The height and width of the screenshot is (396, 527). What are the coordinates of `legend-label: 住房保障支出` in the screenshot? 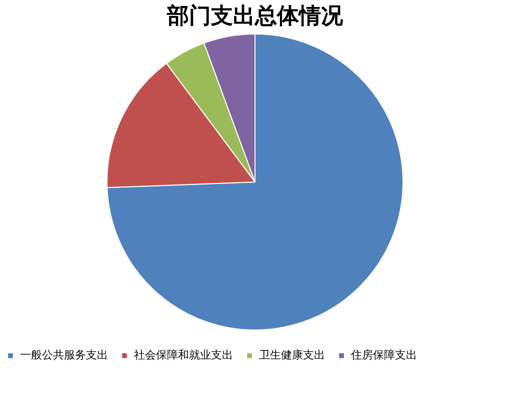 It's located at (384, 355).